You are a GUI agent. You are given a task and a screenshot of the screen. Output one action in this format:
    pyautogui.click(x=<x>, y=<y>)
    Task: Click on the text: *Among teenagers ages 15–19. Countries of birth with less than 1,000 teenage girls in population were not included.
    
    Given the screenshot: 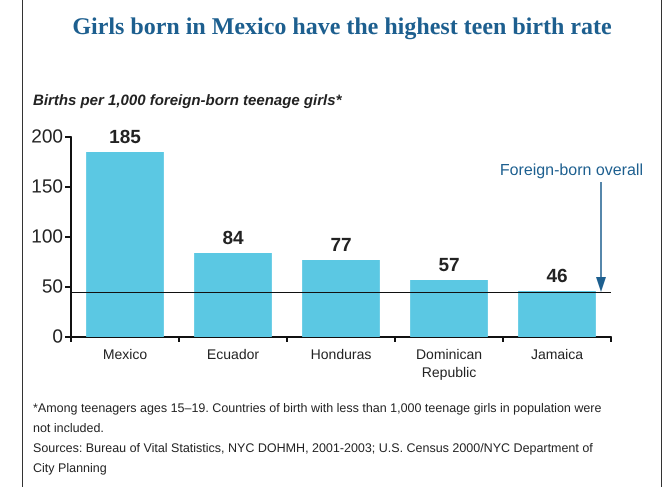 What is the action you would take?
    pyautogui.click(x=317, y=418)
    